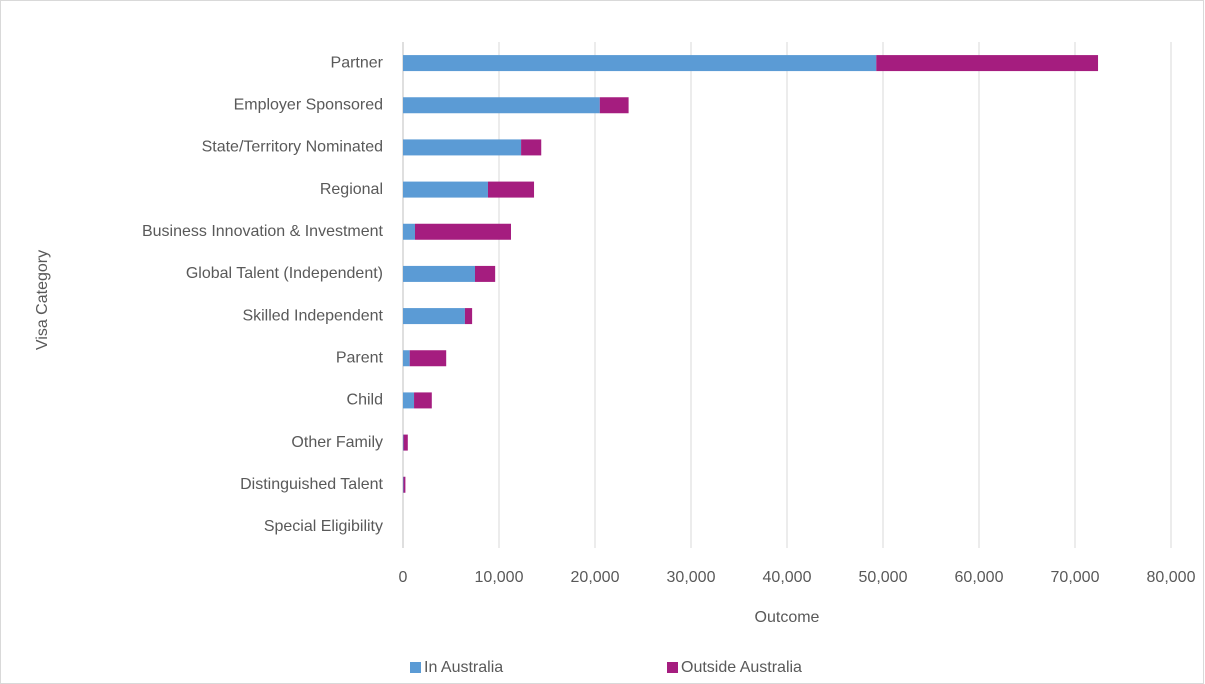 Image resolution: width=1205 pixels, height=684 pixels. What do you see at coordinates (787, 617) in the screenshot?
I see `x-axis-label: Outcome` at bounding box center [787, 617].